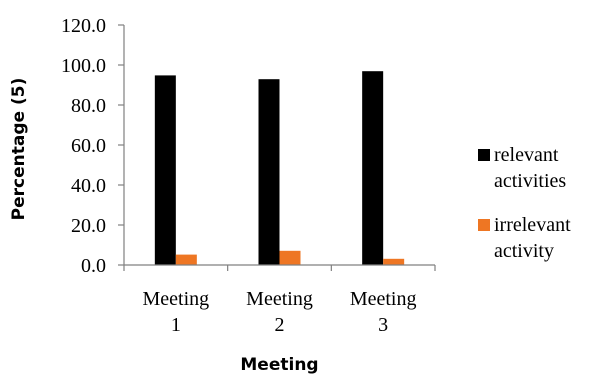  Describe the element at coordinates (524, 251) in the screenshot. I see `legend-label: activity` at that location.